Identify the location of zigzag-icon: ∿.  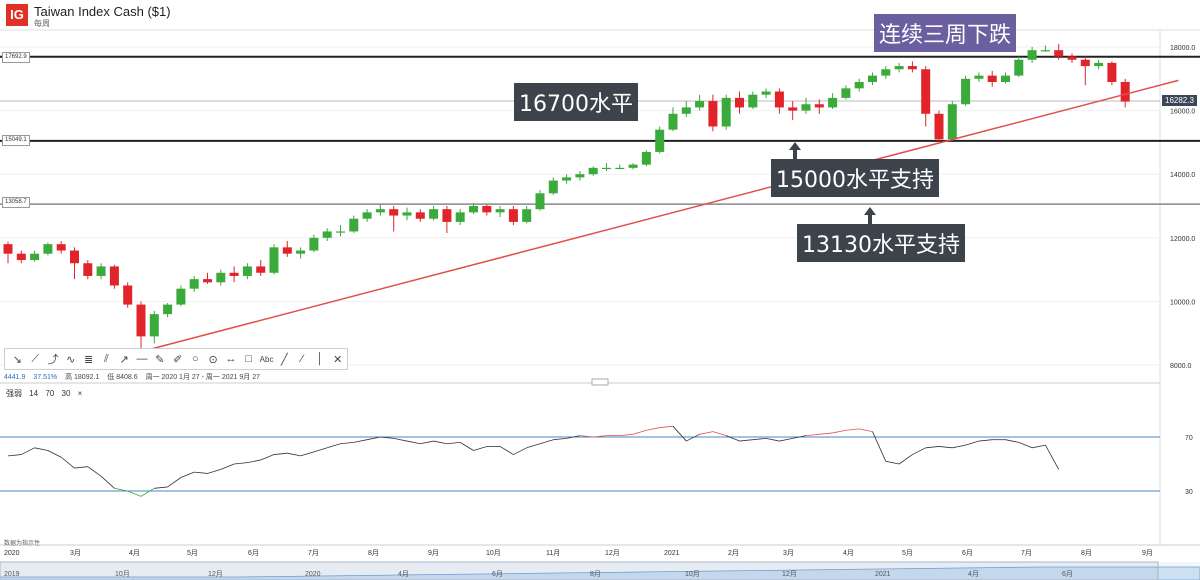
(71, 359).